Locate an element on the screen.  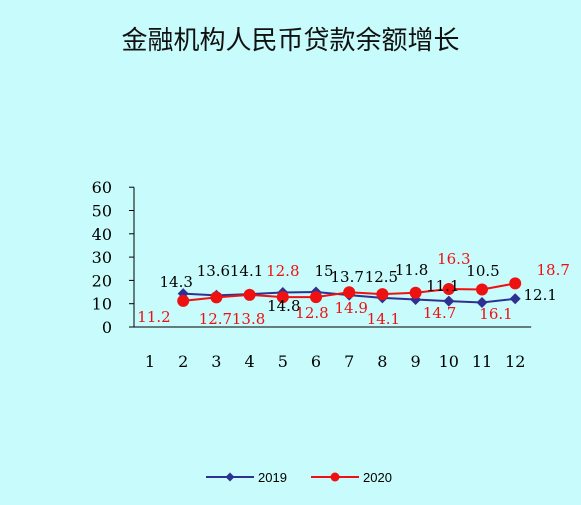
data-label: 13.8 is located at coordinates (248, 319).